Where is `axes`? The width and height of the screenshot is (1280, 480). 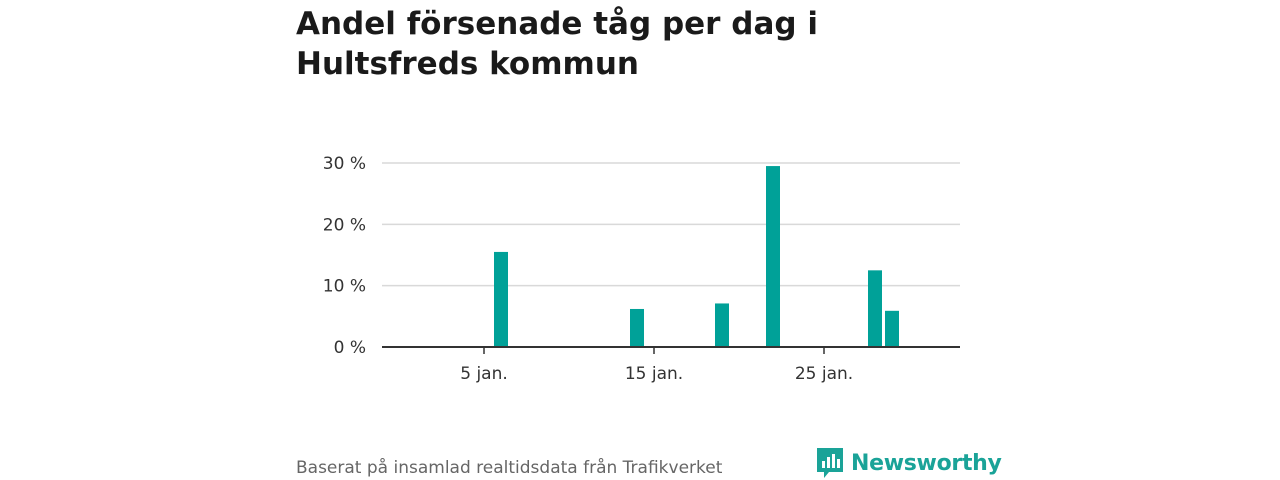 axes is located at coordinates (671, 350).